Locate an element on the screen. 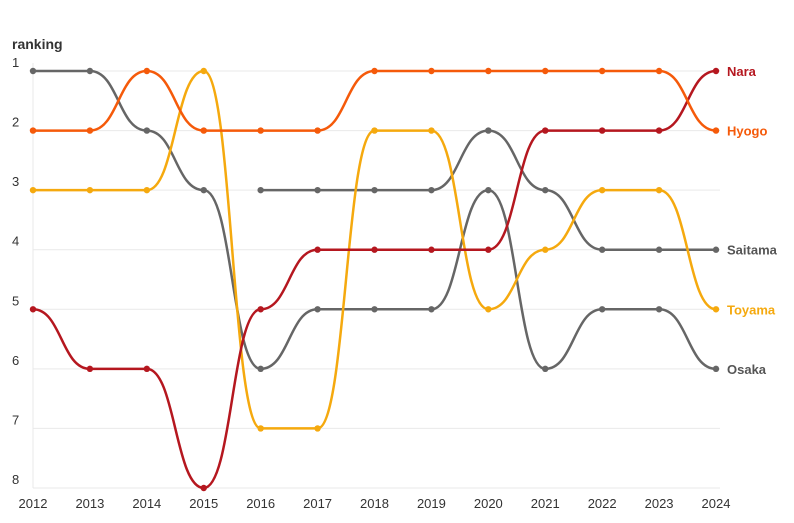  x-tick-label: 2021 is located at coordinates (545, 503).